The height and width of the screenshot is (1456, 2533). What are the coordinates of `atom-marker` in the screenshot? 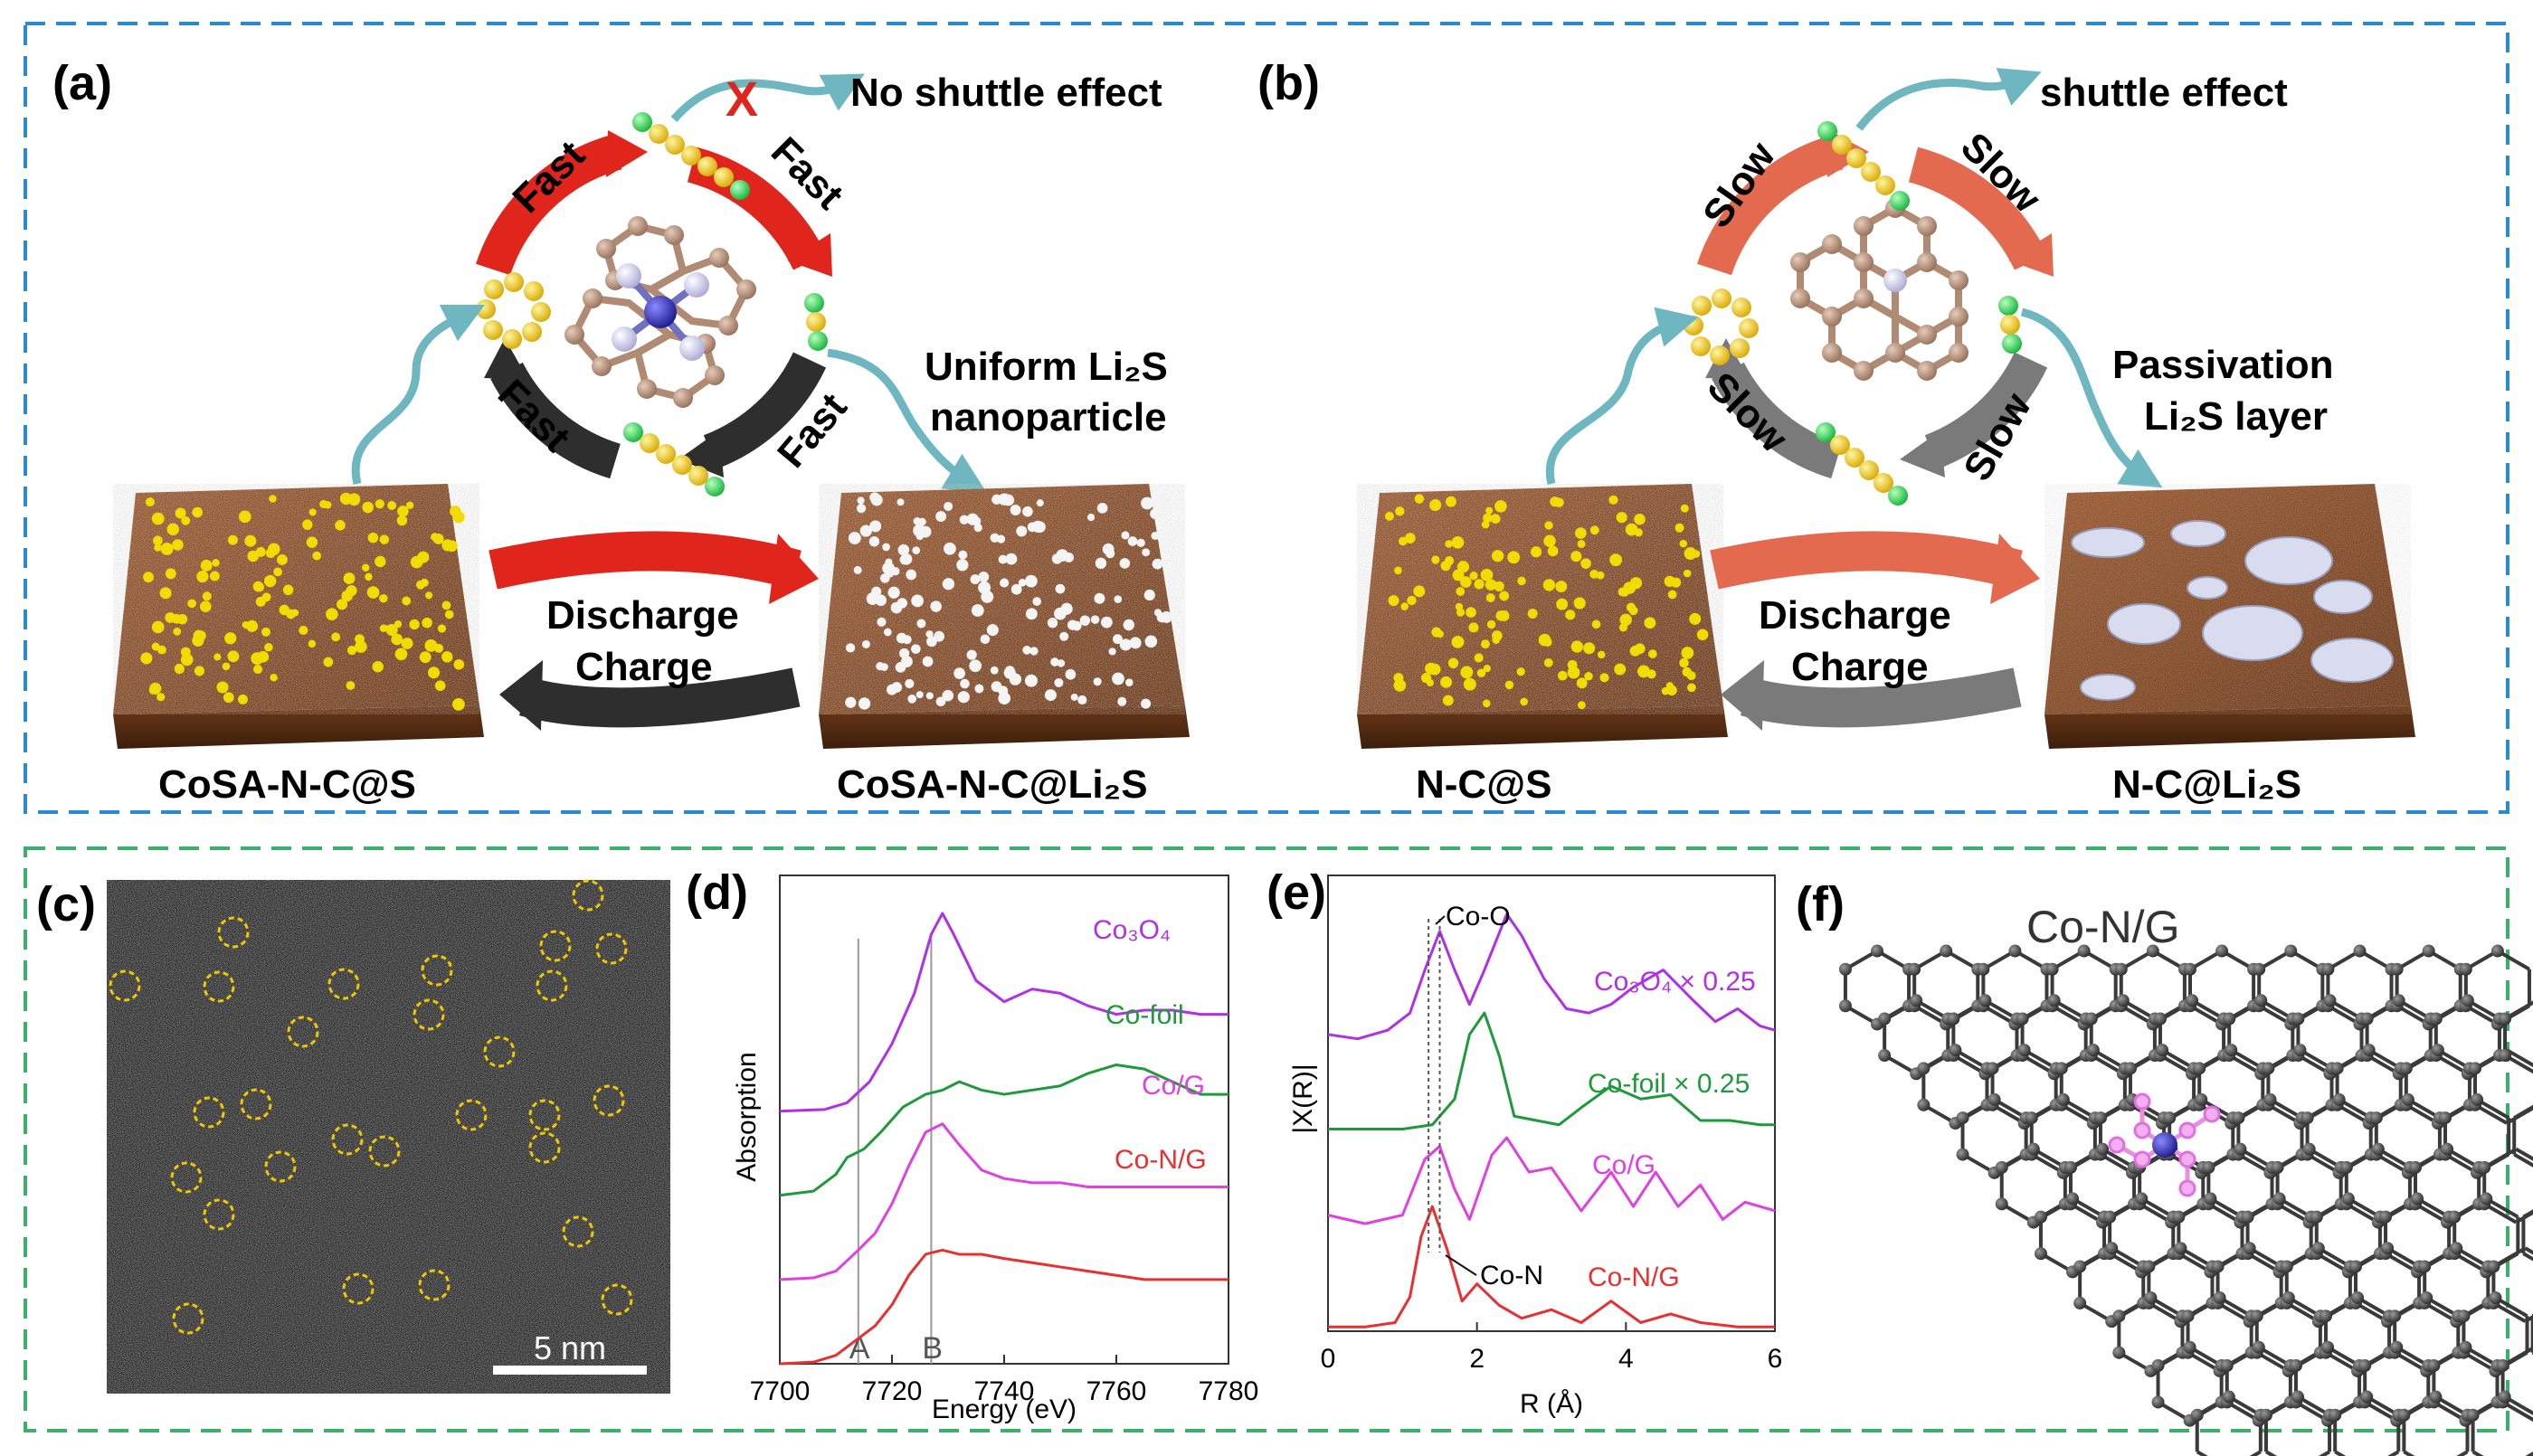 It's located at (256, 1104).